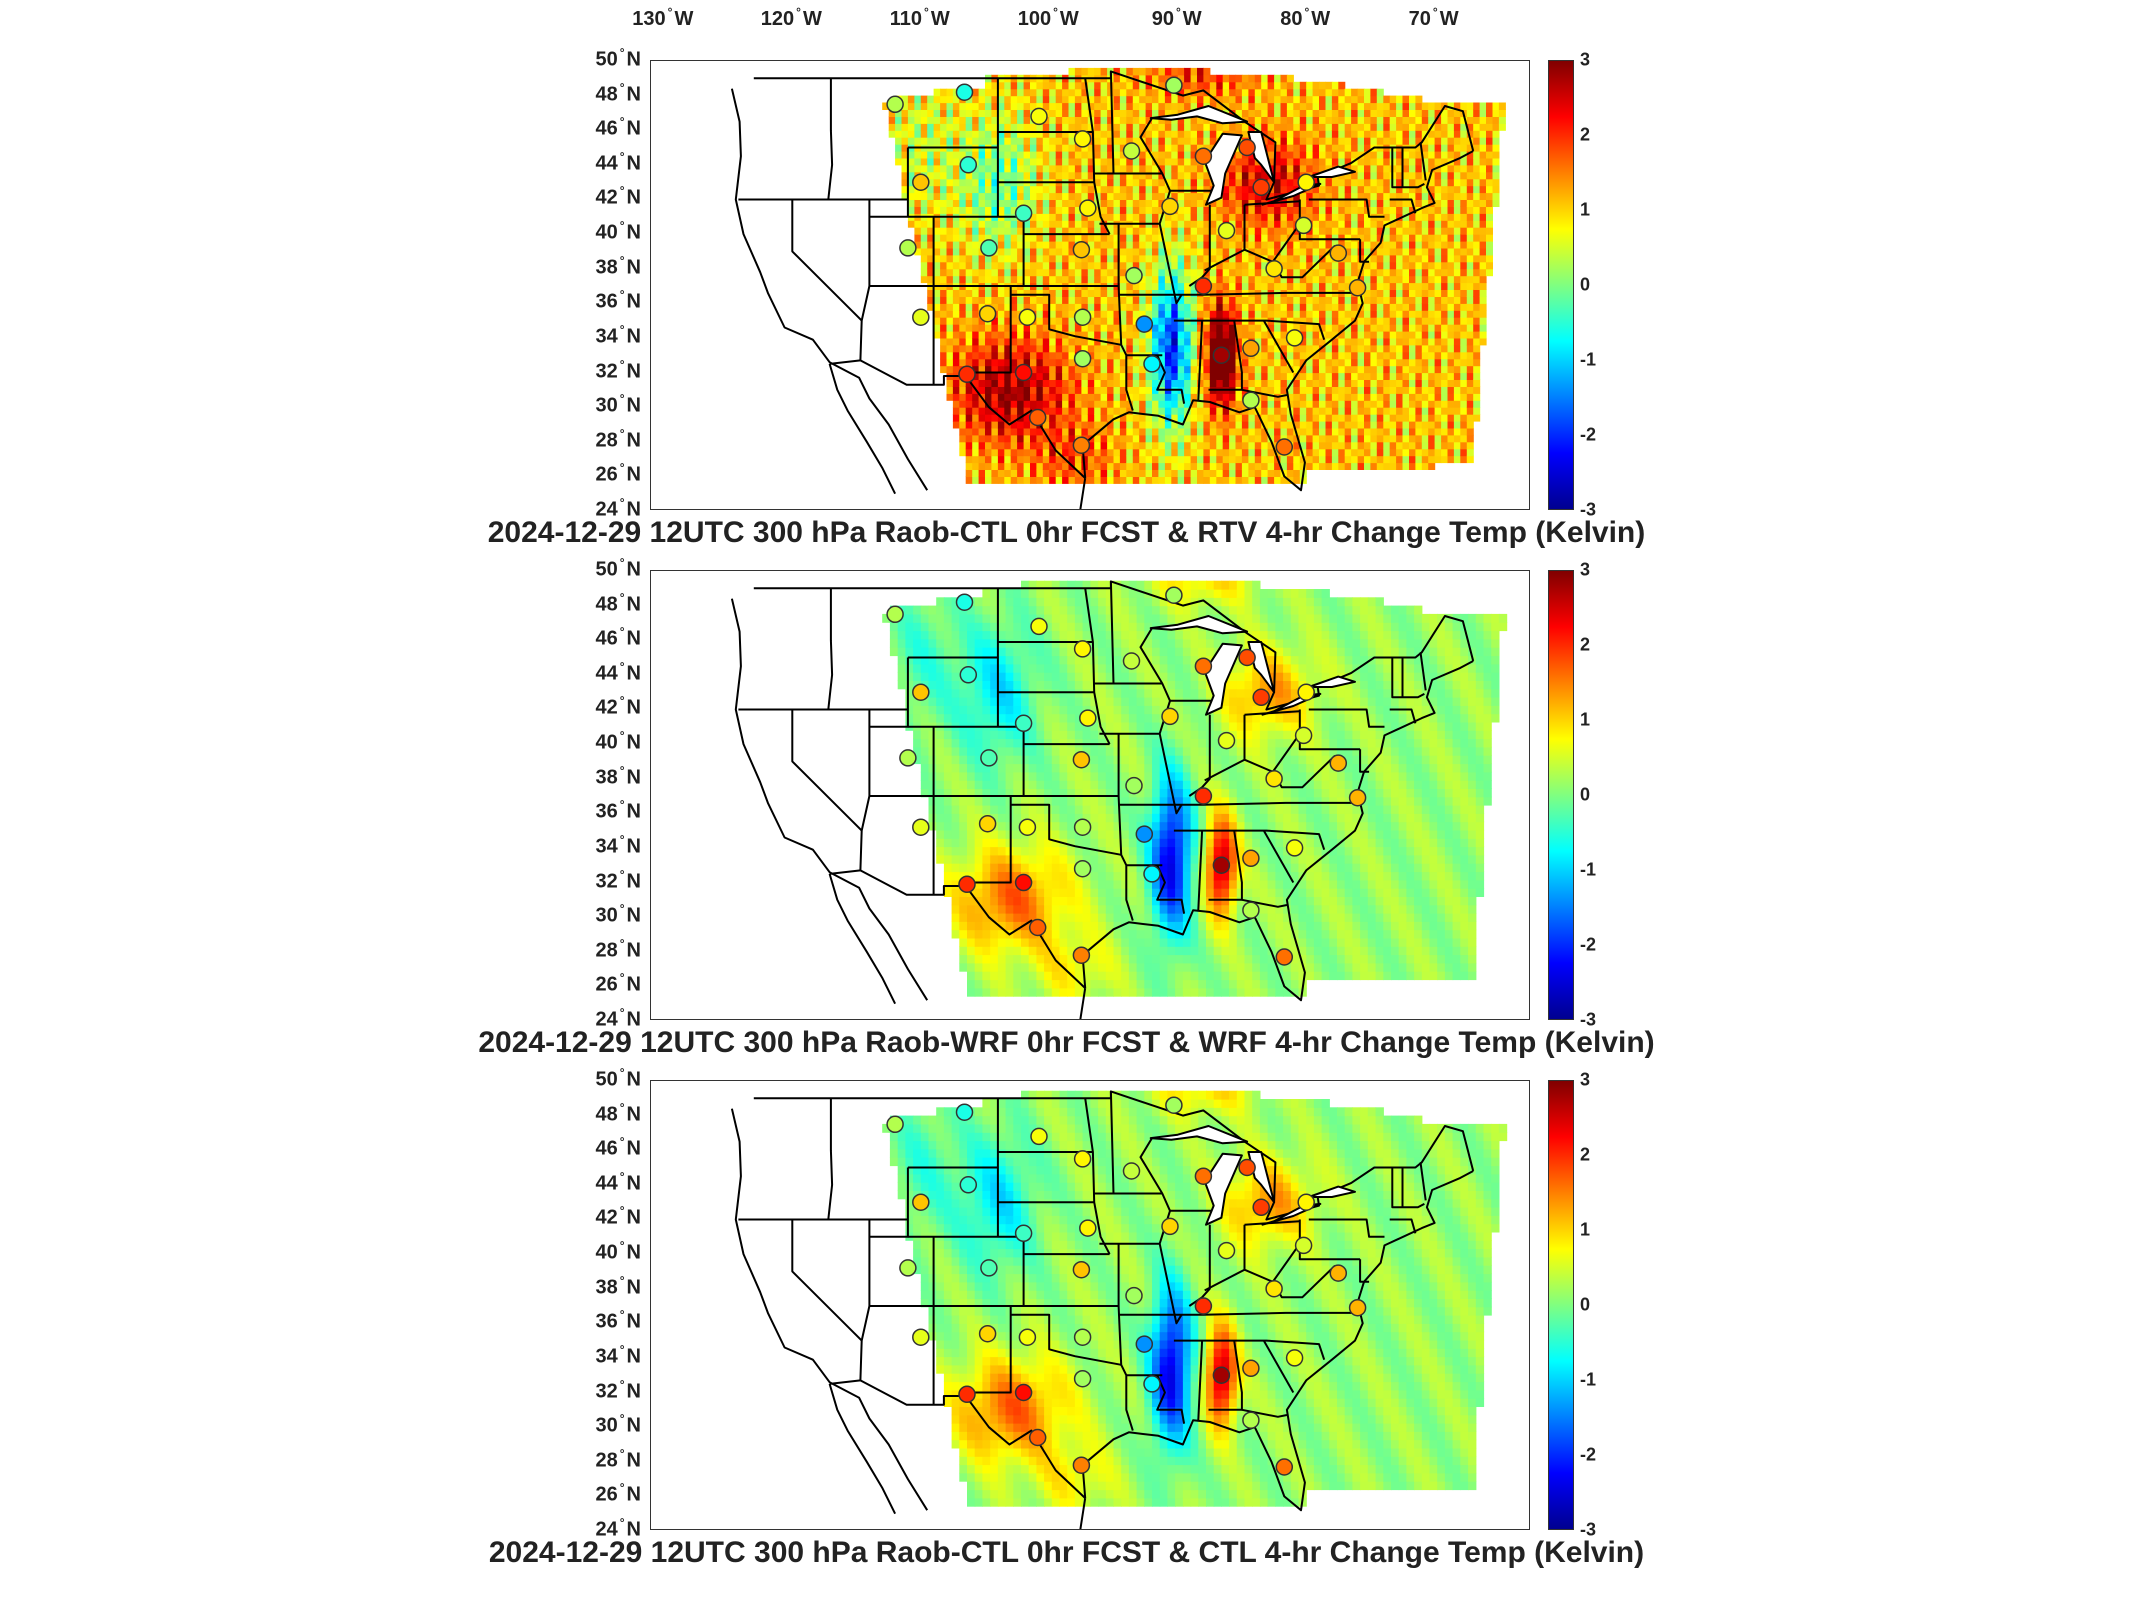 This screenshot has height=1600, width=2133. I want to click on colorbar-tick-label: 3, so click(1585, 569).